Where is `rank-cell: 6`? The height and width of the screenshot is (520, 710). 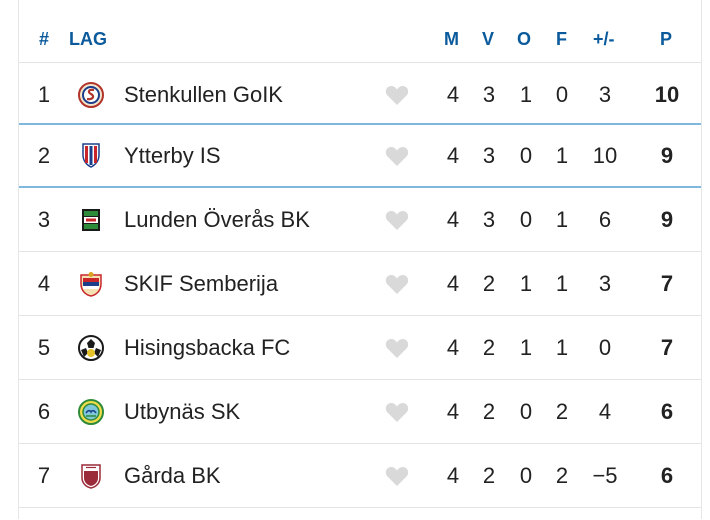 rank-cell: 6 is located at coordinates (44, 411).